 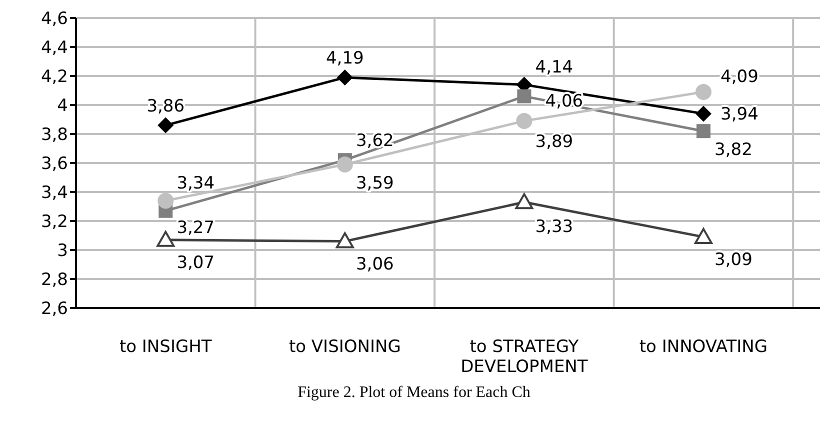 What do you see at coordinates (733, 260) in the screenshot?
I see `data-label: 3,09` at bounding box center [733, 260].